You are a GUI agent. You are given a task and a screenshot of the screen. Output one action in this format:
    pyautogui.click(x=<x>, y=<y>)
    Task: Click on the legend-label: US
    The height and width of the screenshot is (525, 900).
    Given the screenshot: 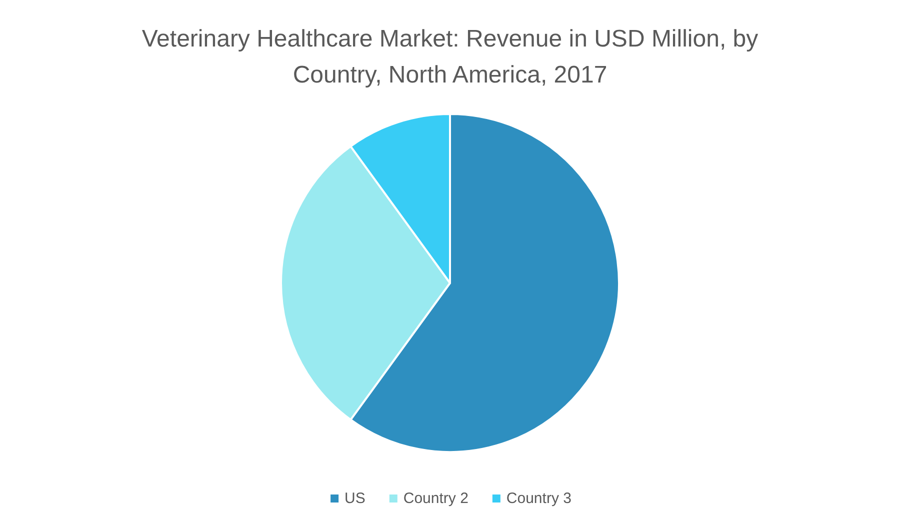 What is the action you would take?
    pyautogui.click(x=355, y=498)
    